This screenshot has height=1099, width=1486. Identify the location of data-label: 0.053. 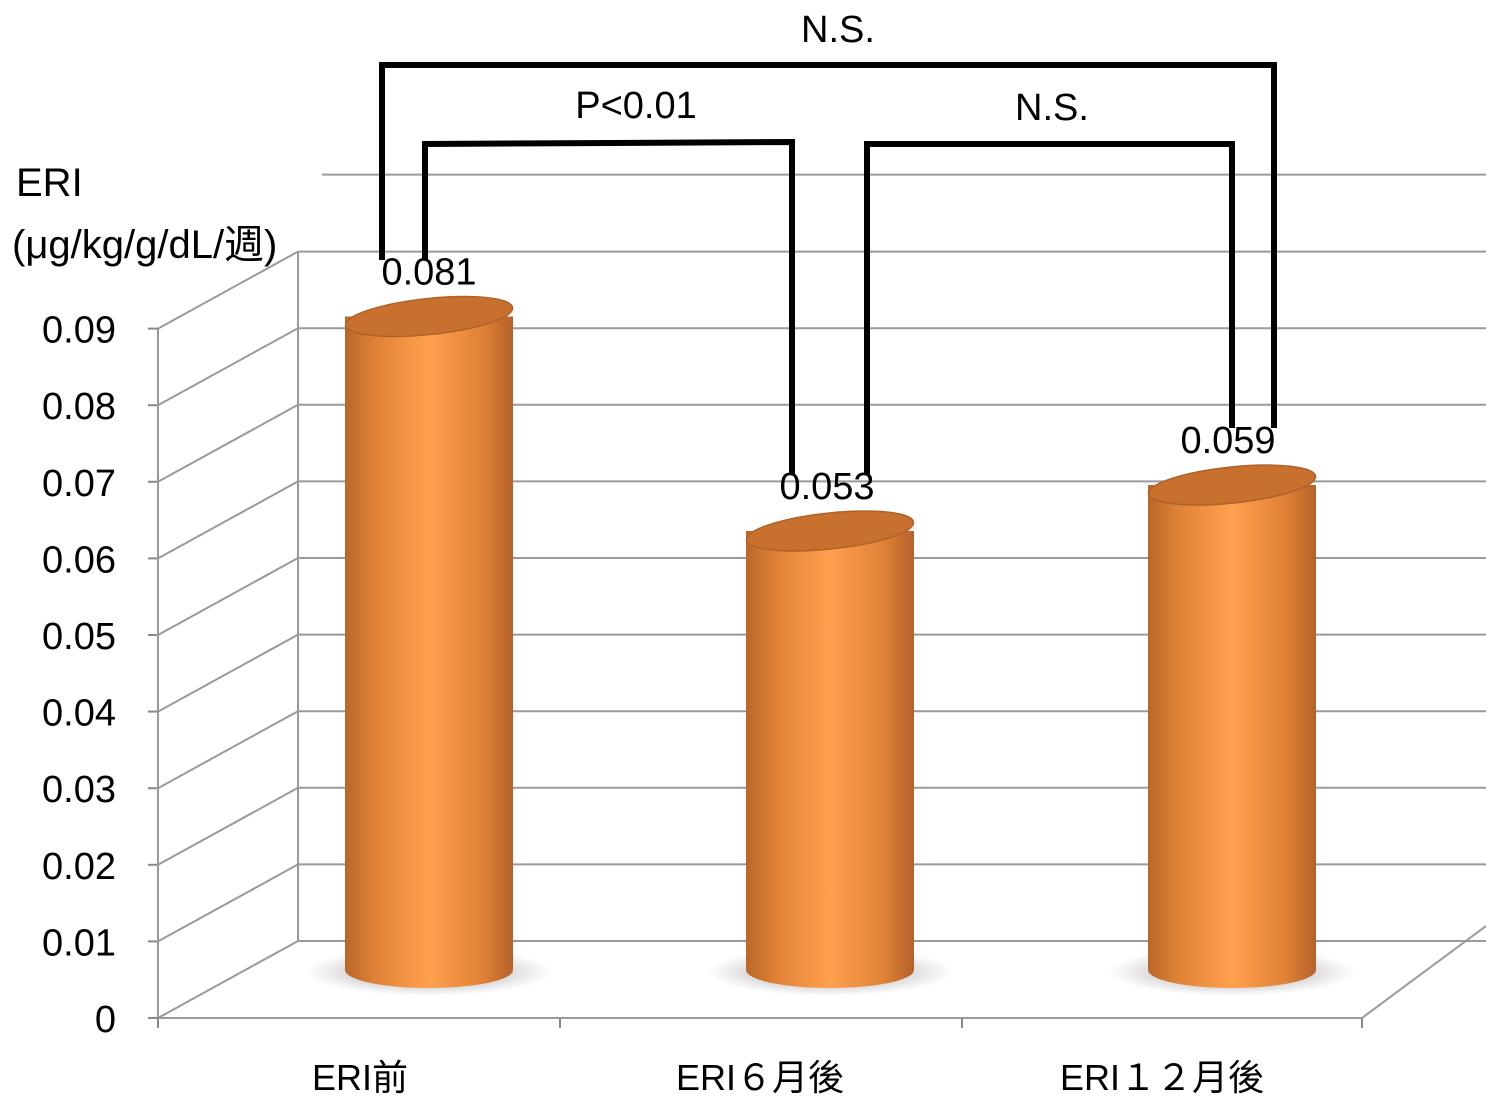
(826, 487).